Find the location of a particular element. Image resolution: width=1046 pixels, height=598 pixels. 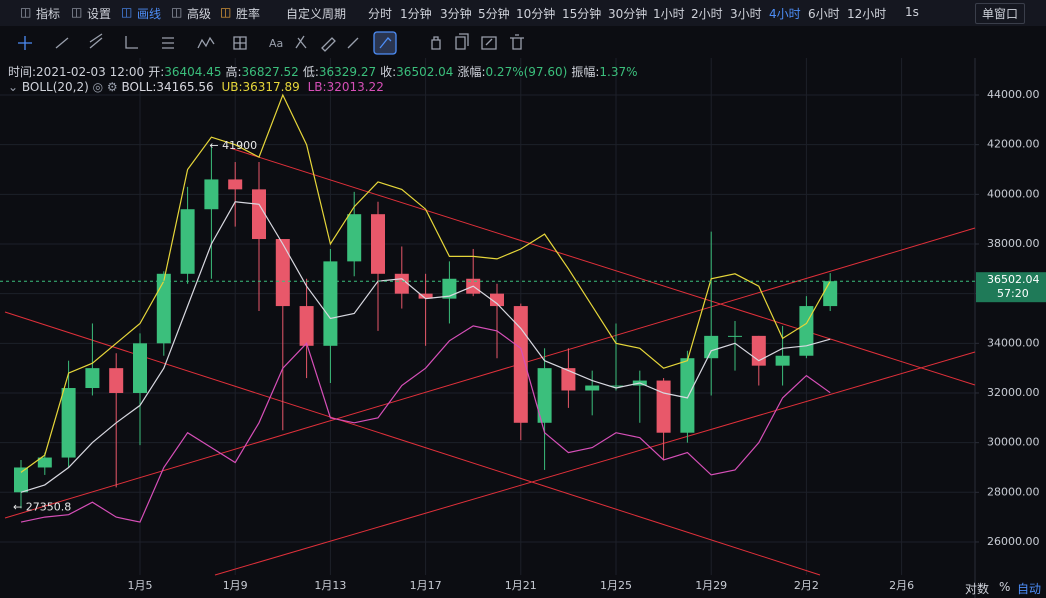

window-select: 单窗口 is located at coordinates (1000, 13).